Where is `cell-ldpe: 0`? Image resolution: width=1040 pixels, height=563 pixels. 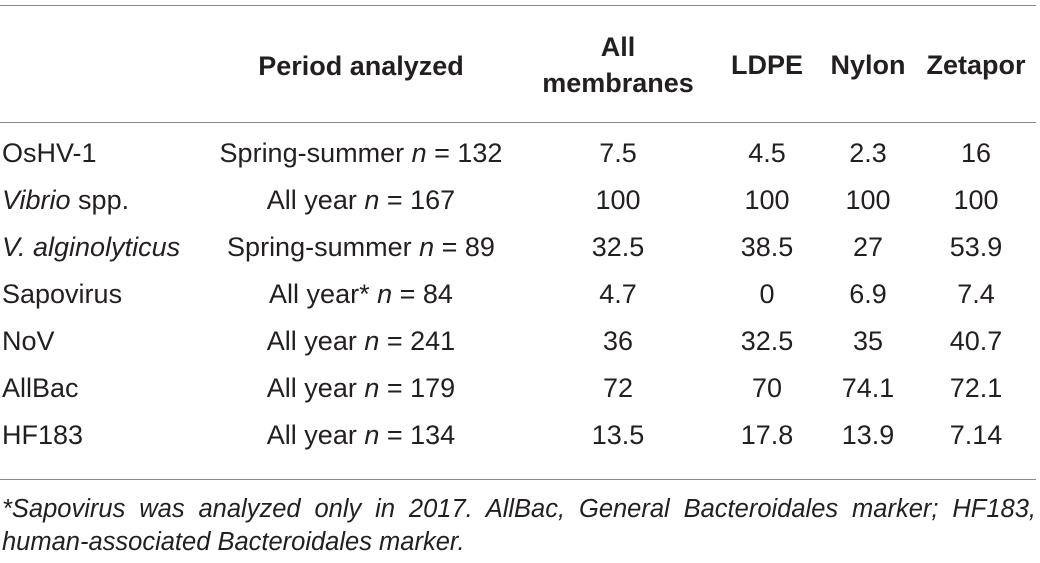 cell-ldpe: 0 is located at coordinates (767, 294).